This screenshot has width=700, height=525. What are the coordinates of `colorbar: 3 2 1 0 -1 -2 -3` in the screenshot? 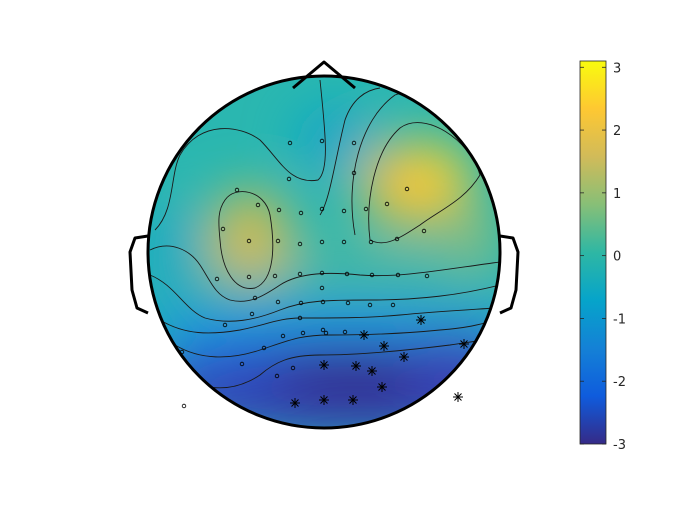 It's located at (602, 256).